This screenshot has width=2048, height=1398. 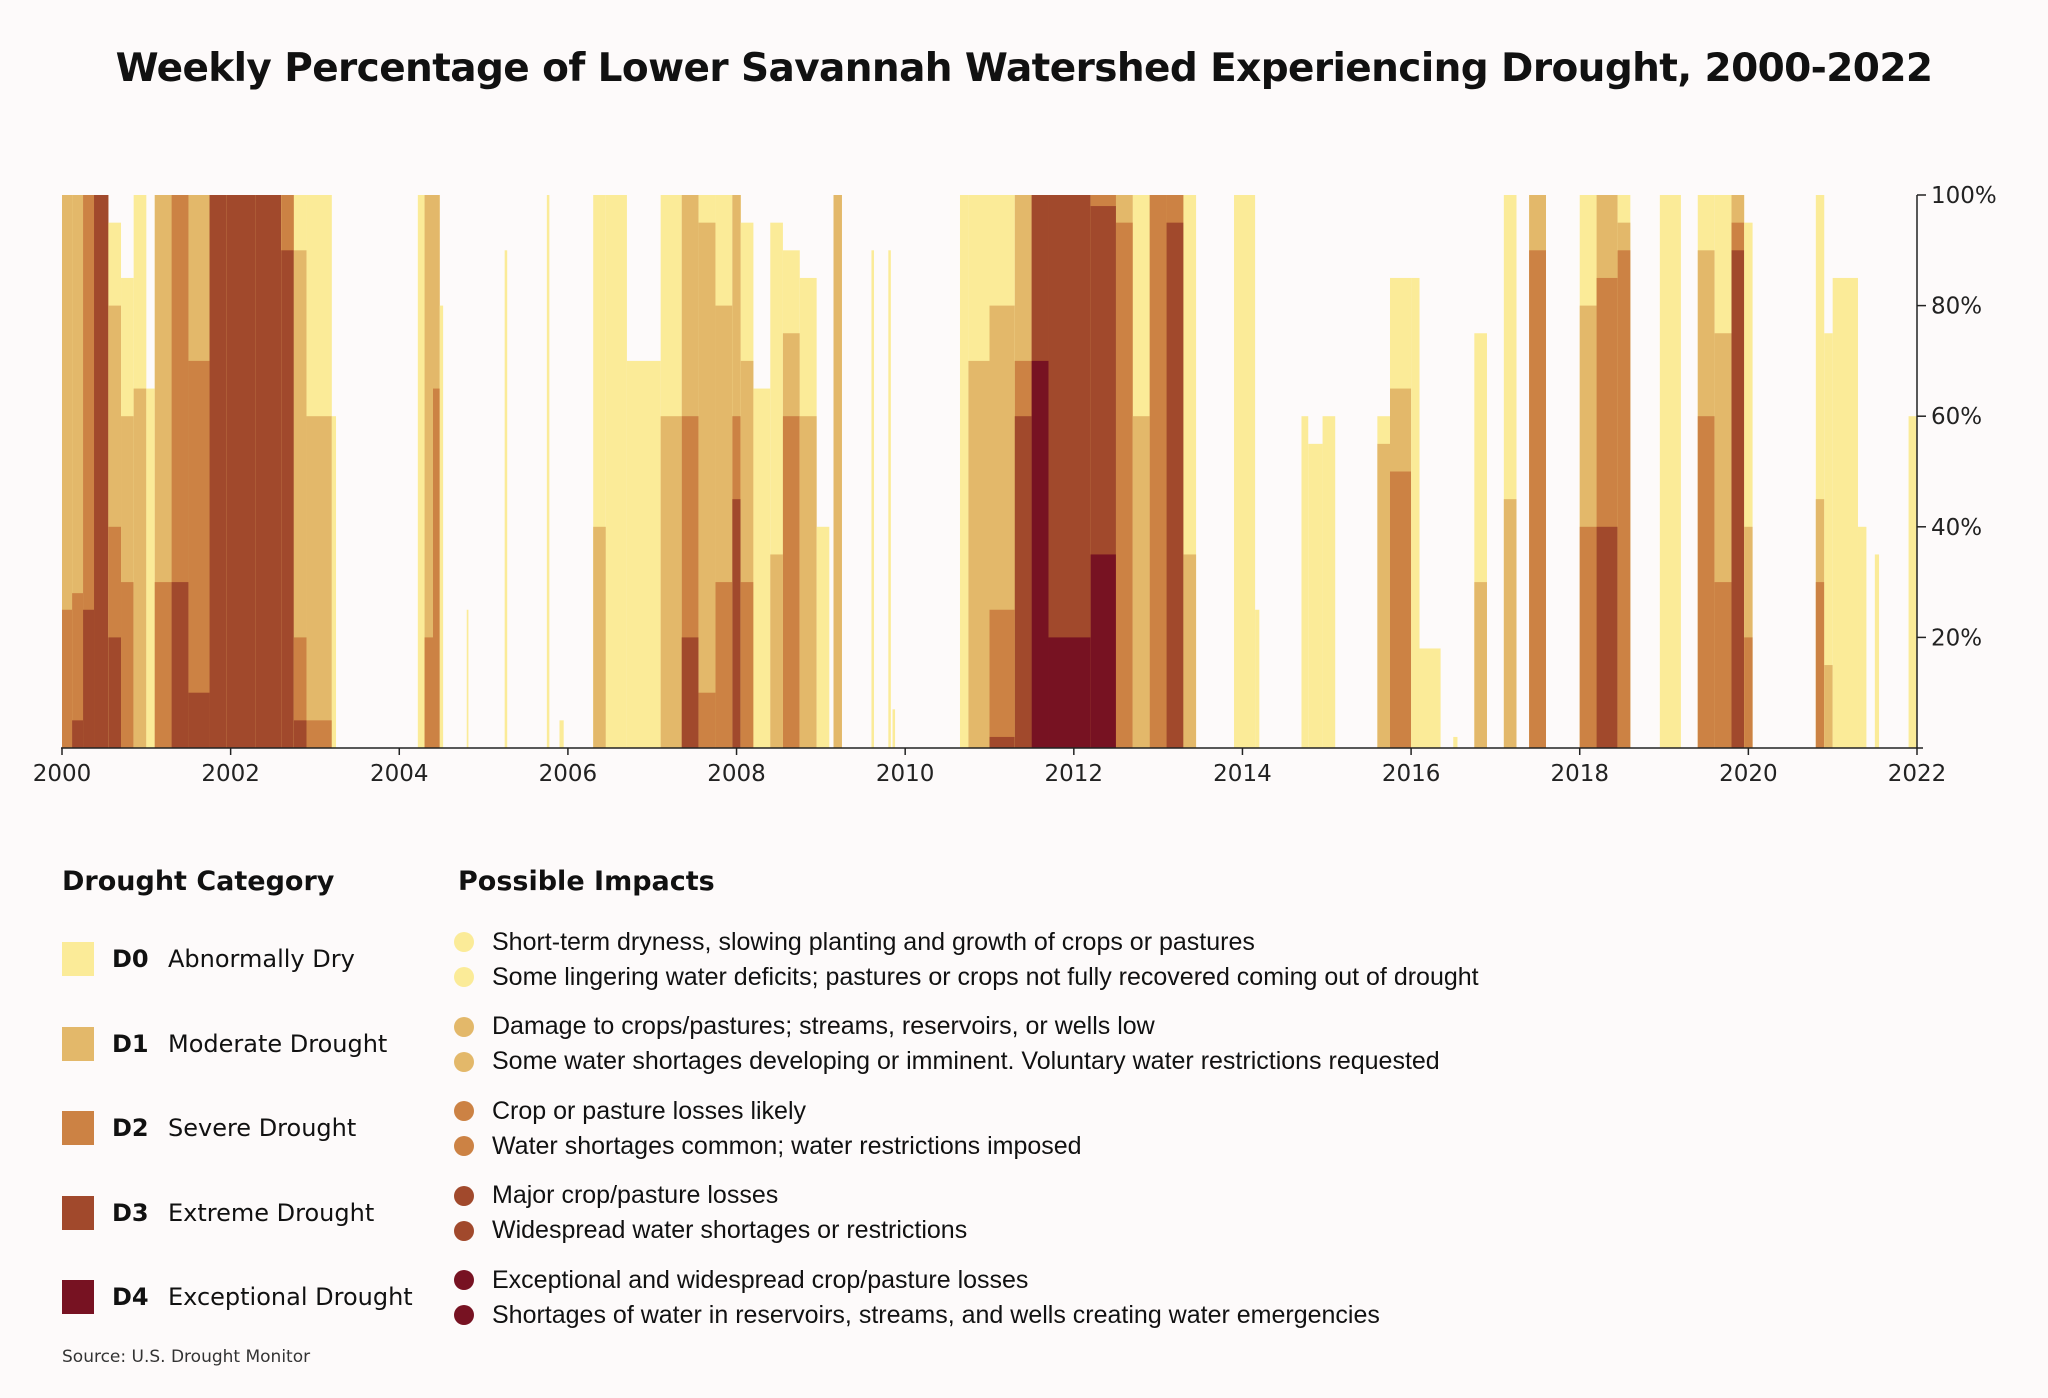 I want to click on x-tick-label-2016: 2016, so click(x=1411, y=774).